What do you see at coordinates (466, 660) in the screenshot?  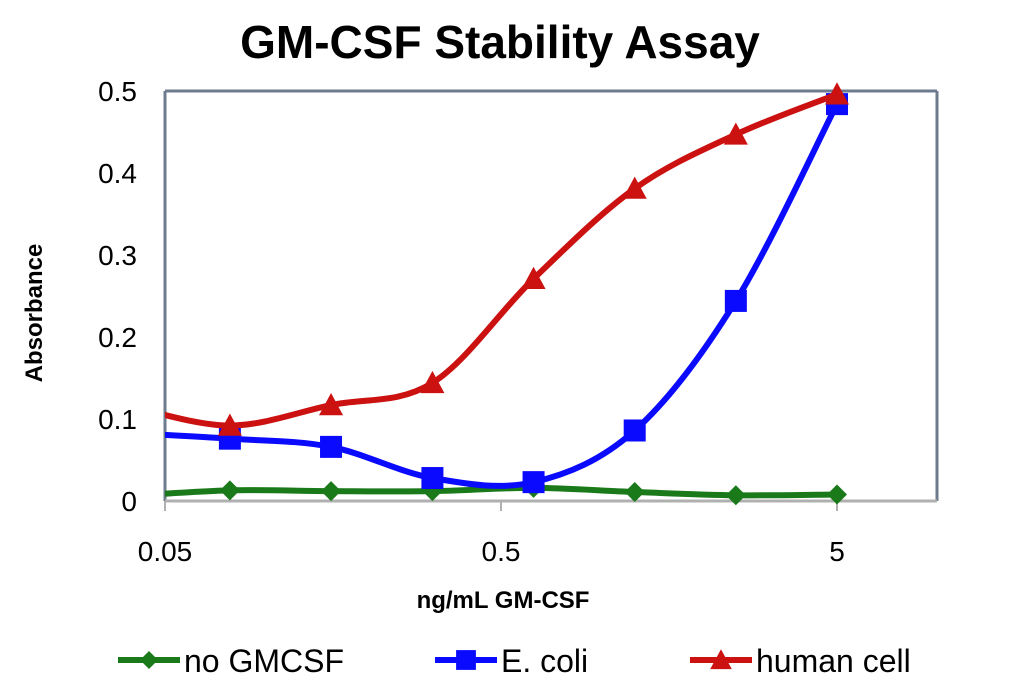 I see `legend-marker-square` at bounding box center [466, 660].